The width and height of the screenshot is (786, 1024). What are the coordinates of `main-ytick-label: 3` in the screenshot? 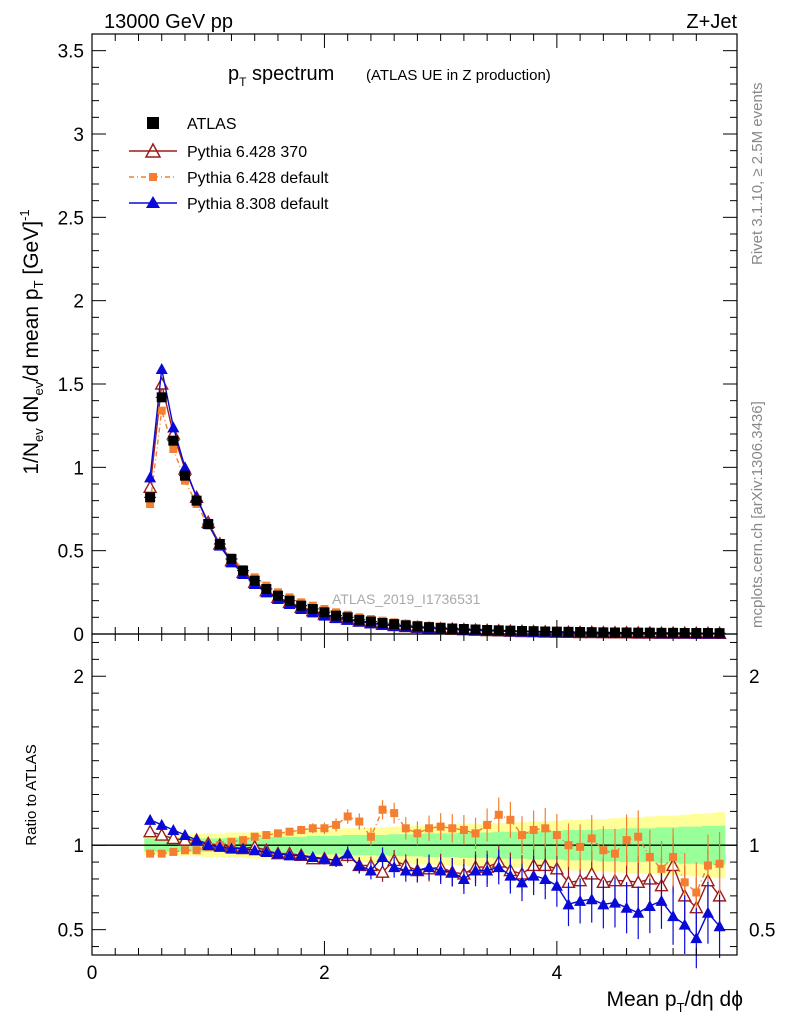 It's located at (78, 135).